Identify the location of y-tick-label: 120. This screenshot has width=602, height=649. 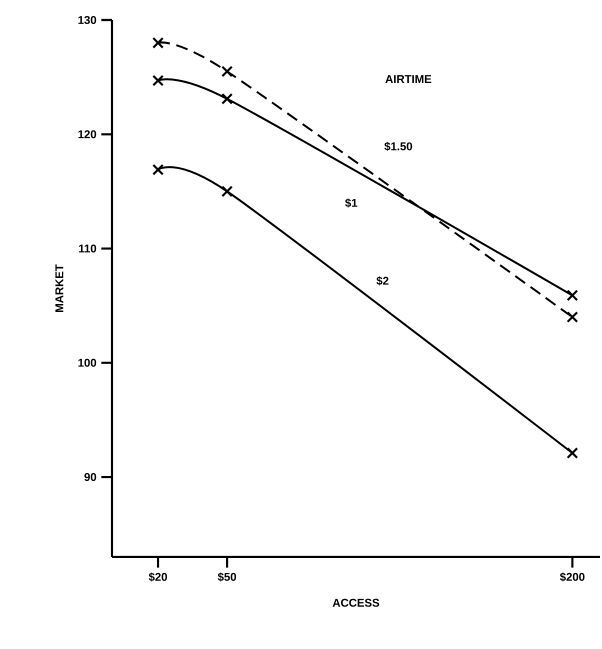
(87, 134).